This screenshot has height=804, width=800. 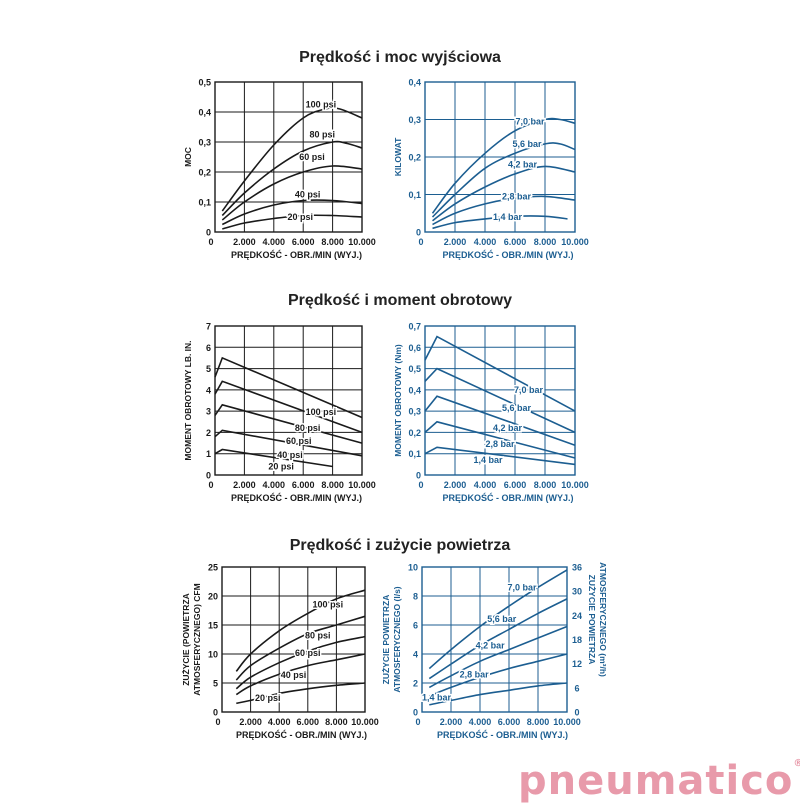 What do you see at coordinates (414, 390) in the screenshot?
I see `chart4-ytick-label: 0,4` at bounding box center [414, 390].